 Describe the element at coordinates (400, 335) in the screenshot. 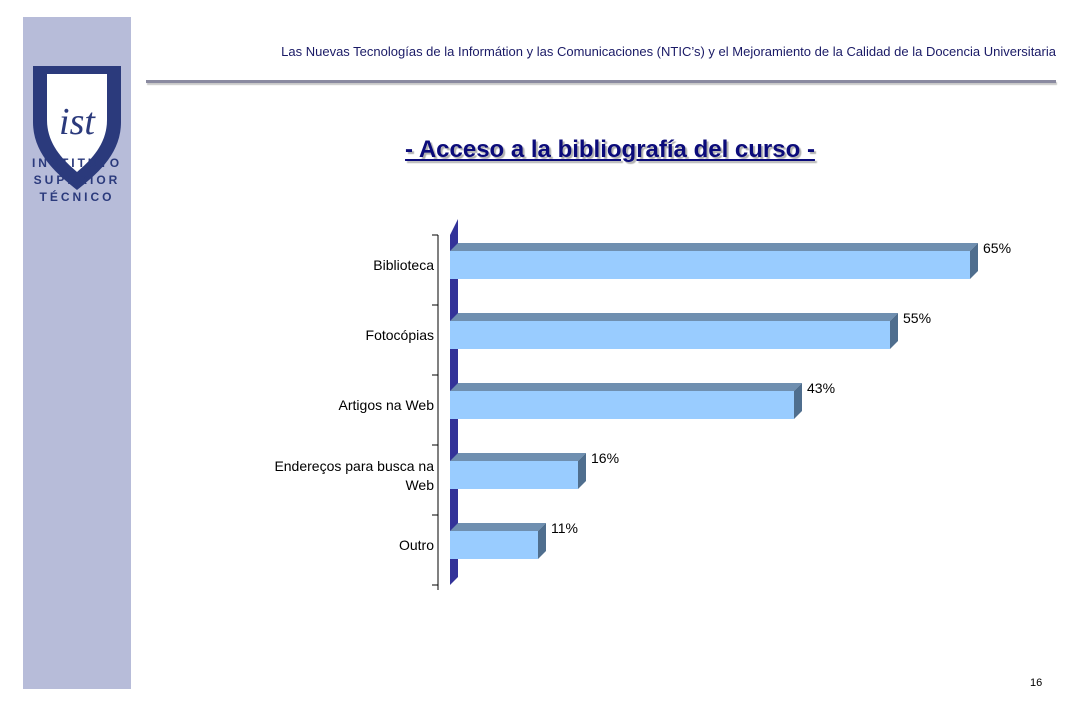

I see `category-label: Fotocópias` at that location.